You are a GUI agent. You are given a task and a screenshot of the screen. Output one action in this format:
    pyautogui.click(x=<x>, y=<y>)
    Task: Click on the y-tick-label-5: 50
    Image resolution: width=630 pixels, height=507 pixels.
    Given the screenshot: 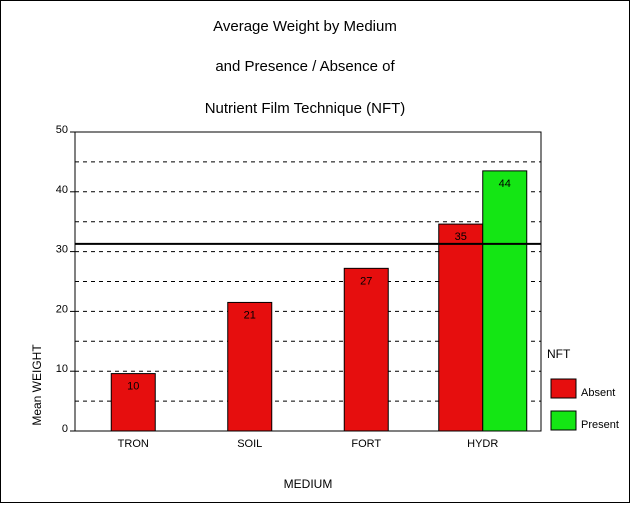 What is the action you would take?
    pyautogui.click(x=62, y=130)
    